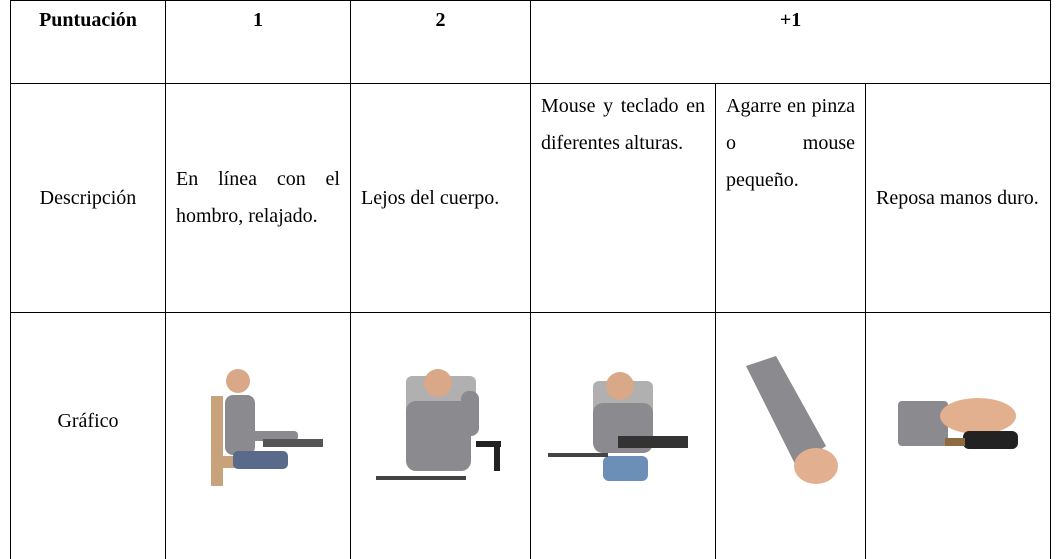 The width and height of the screenshot is (1060, 559). Describe the element at coordinates (258, 42) in the screenshot. I see `header-cell: 1` at that location.